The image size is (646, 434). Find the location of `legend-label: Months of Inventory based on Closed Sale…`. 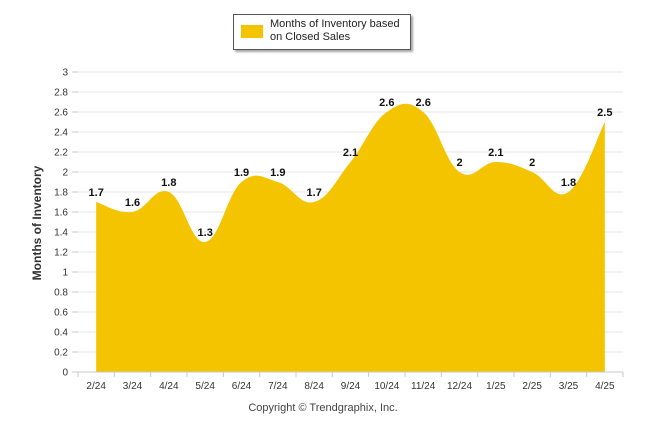

legend-label: Months of Inventory based on Closed Sale… is located at coordinates (335, 30).